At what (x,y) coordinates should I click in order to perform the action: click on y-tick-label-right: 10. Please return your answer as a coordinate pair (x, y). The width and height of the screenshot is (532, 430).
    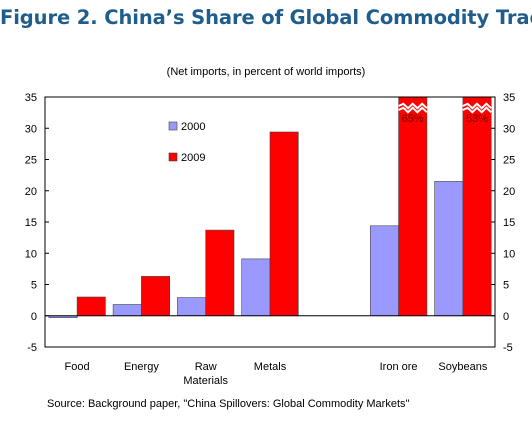
    Looking at the image, I should click on (509, 254).